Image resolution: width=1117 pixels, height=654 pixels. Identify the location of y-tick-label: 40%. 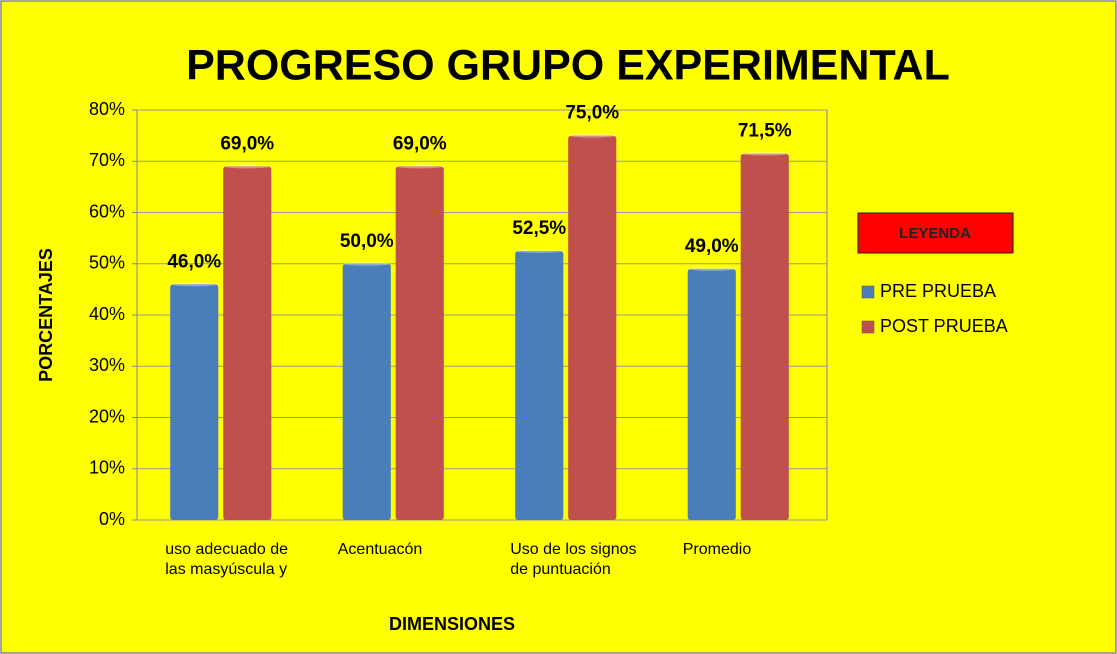
(107, 314).